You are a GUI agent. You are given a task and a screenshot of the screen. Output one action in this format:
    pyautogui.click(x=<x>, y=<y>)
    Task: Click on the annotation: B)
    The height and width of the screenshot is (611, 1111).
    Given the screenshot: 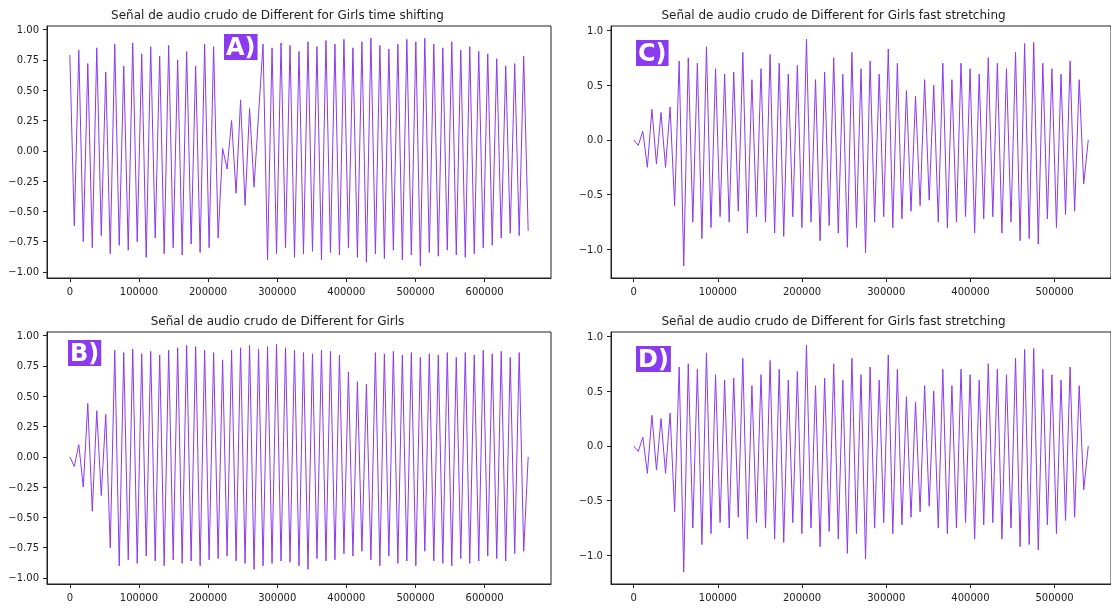 What is the action you would take?
    pyautogui.click(x=85, y=353)
    